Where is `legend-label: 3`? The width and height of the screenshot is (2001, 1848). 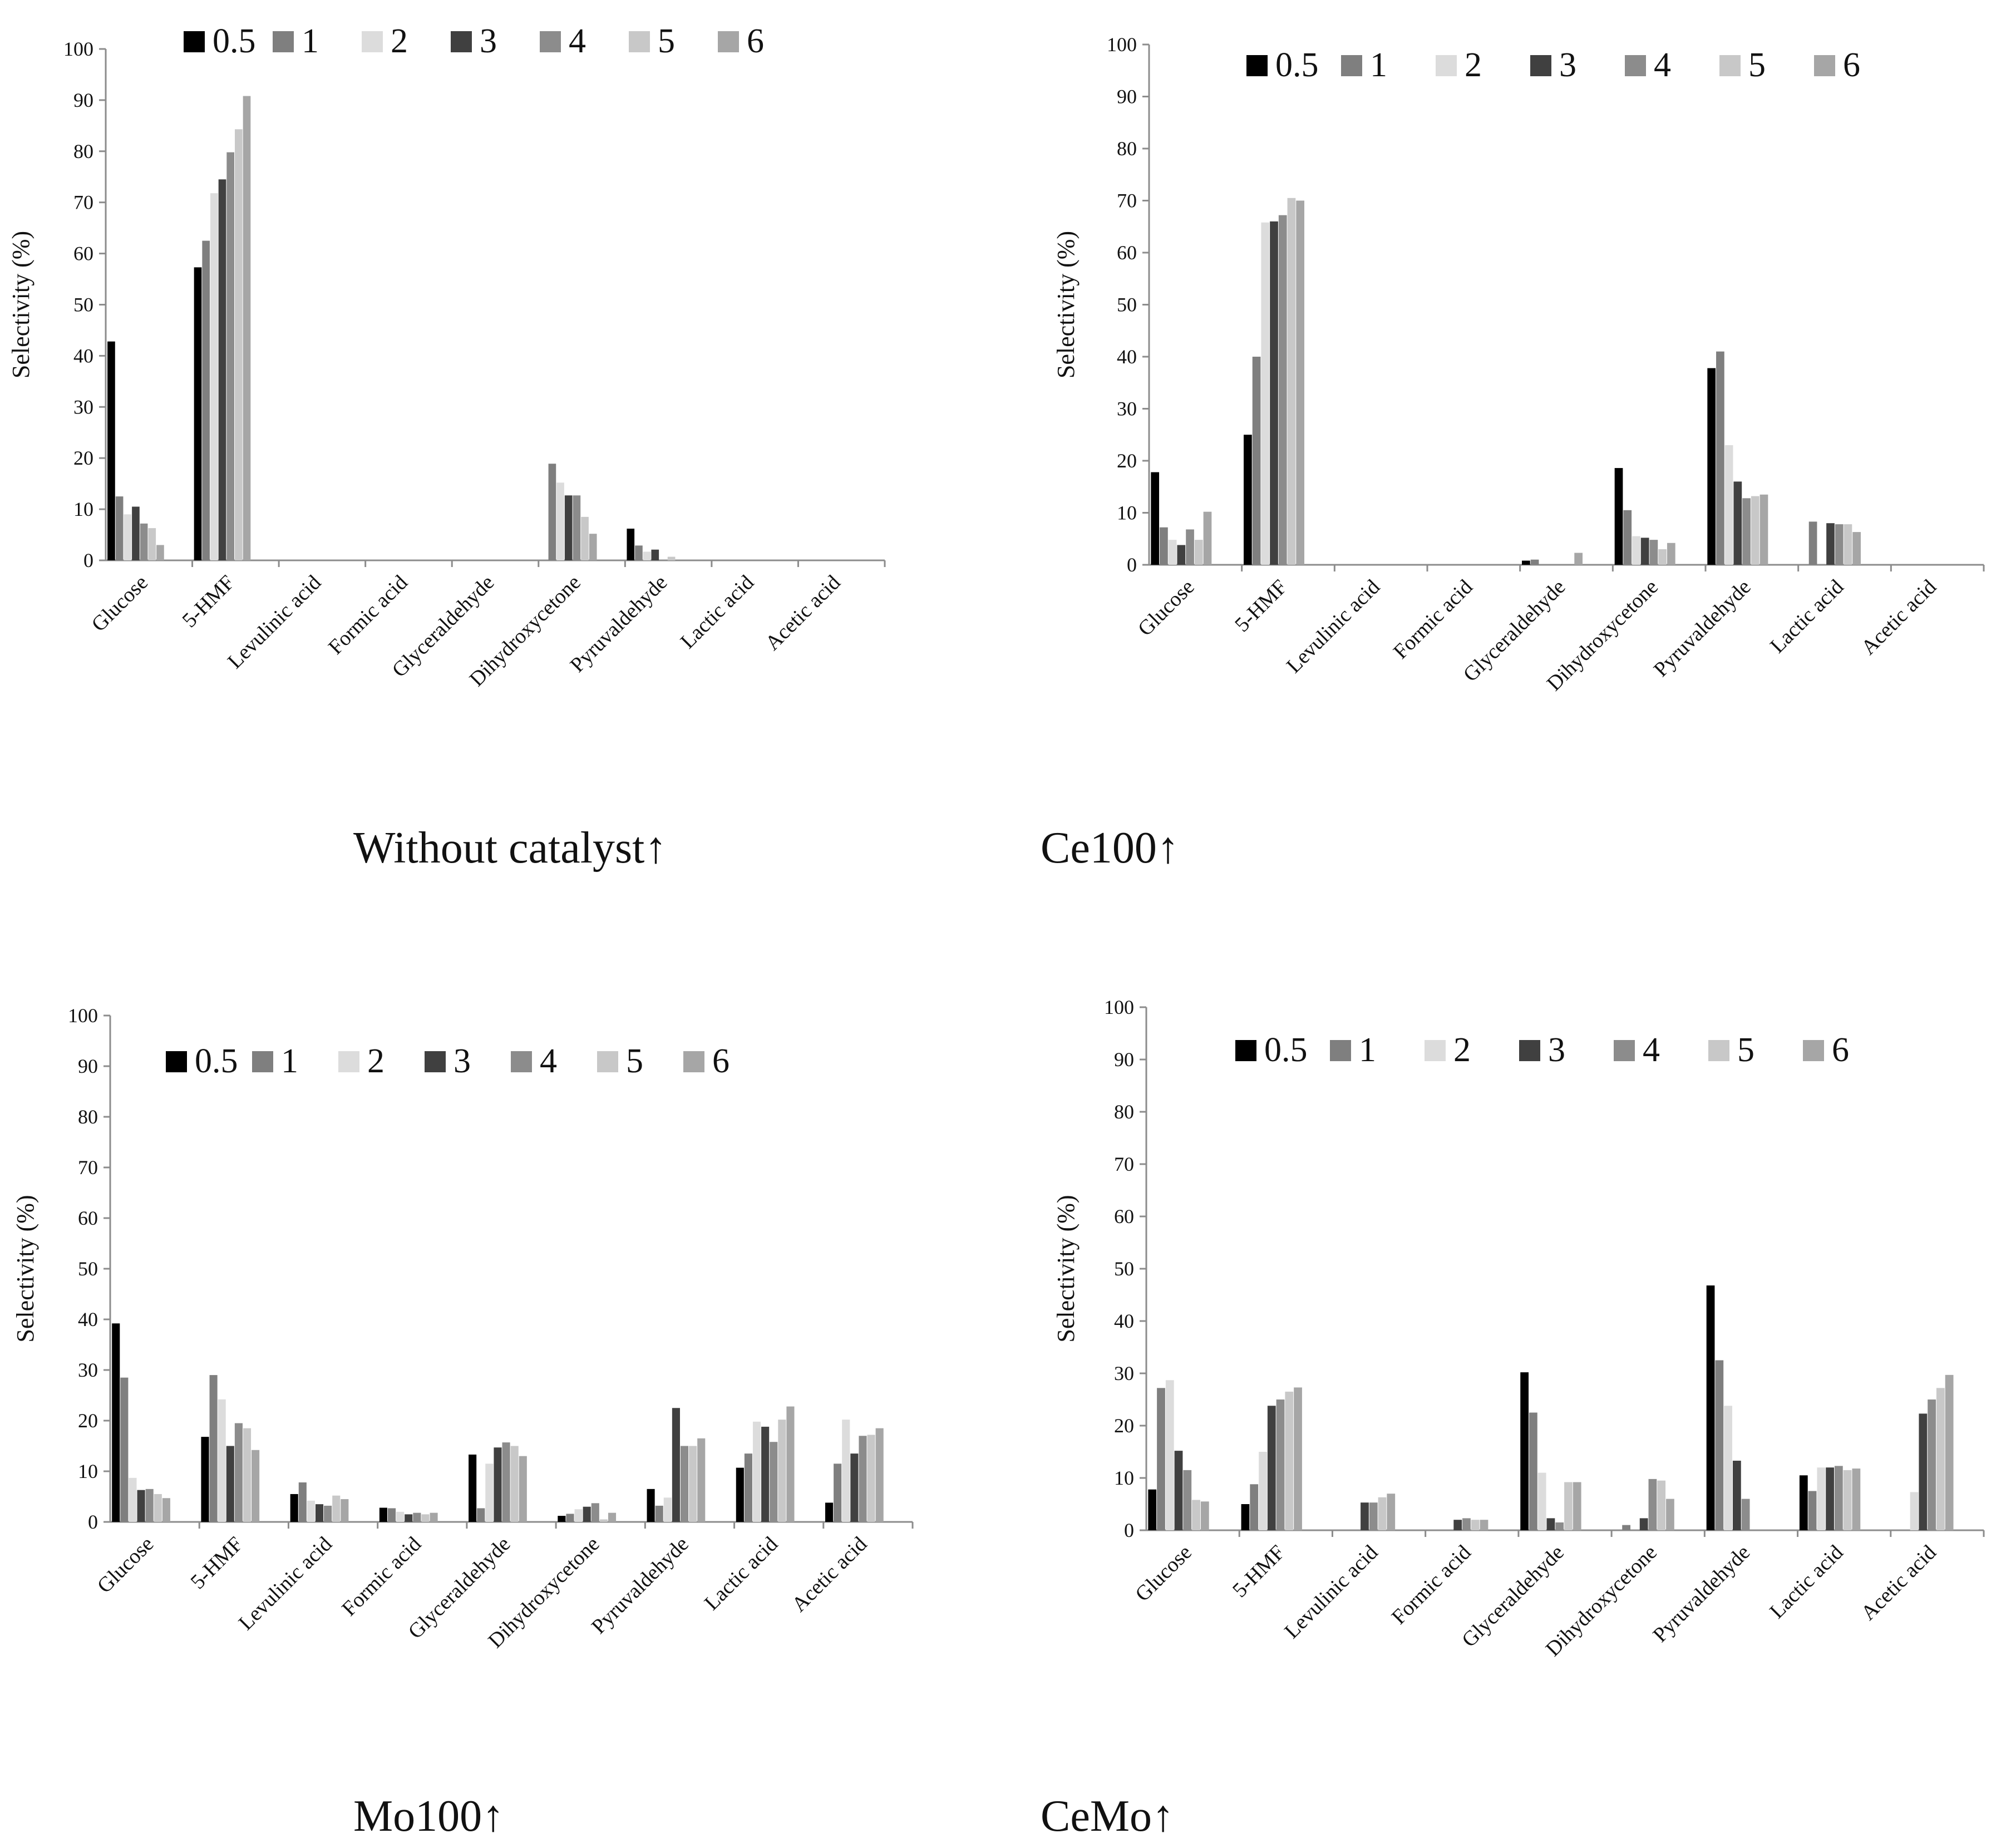
legend-label: 3 is located at coordinates (488, 41).